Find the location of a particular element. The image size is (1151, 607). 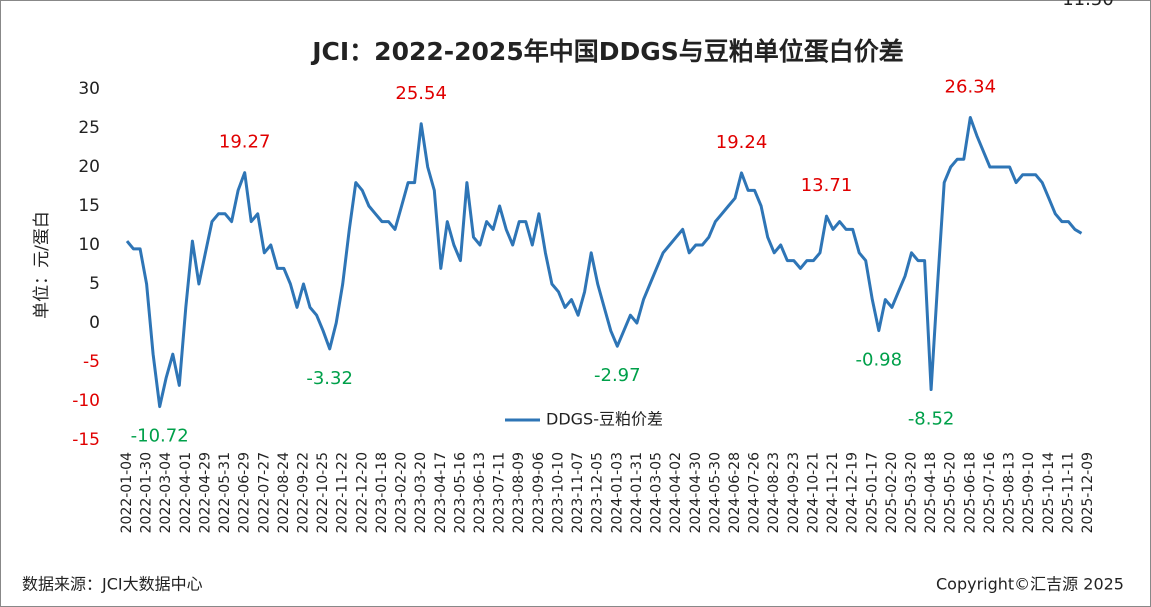

x-tick-label: 2024-01-03 is located at coordinates (617, 492).